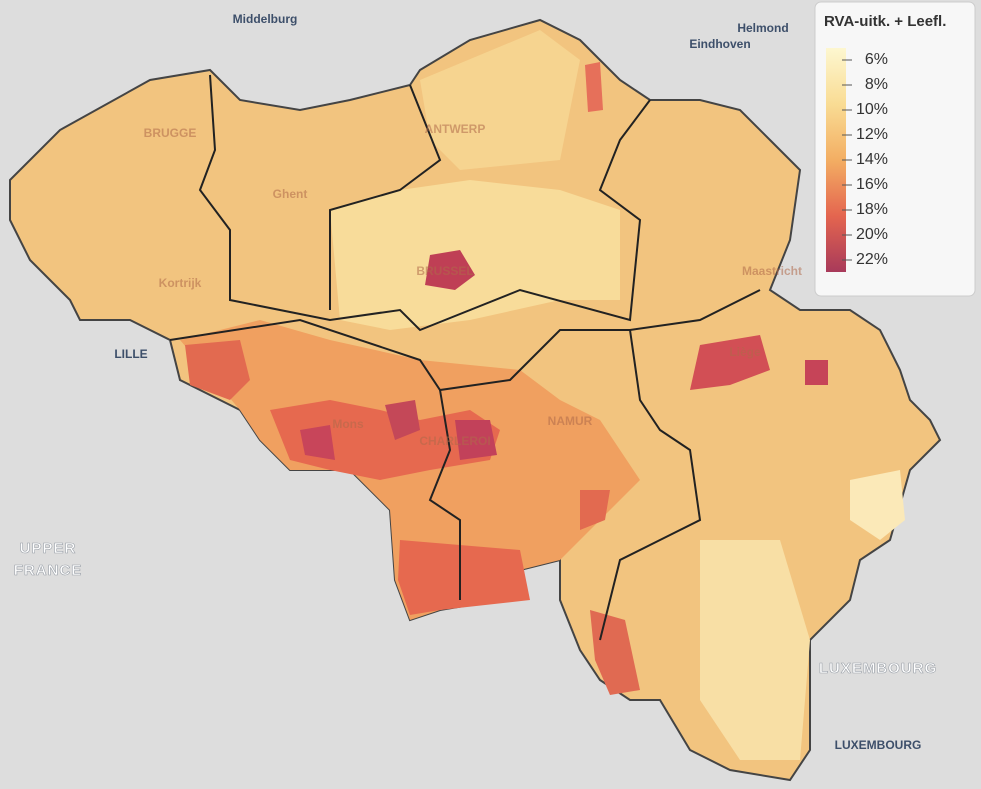 Image resolution: width=981 pixels, height=789 pixels. I want to click on color-scale, so click(836, 160).